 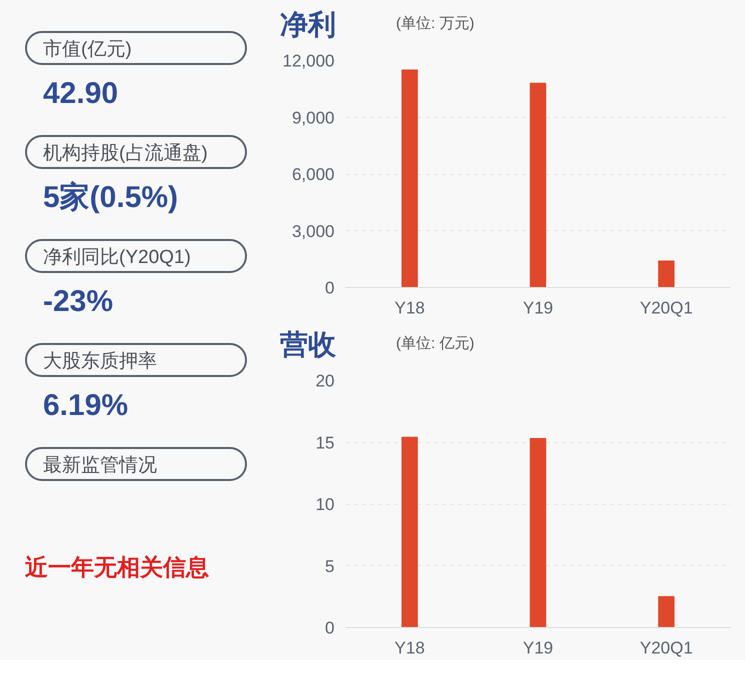 What do you see at coordinates (330, 566) in the screenshot?
I see `y-tick-label: 5` at bounding box center [330, 566].